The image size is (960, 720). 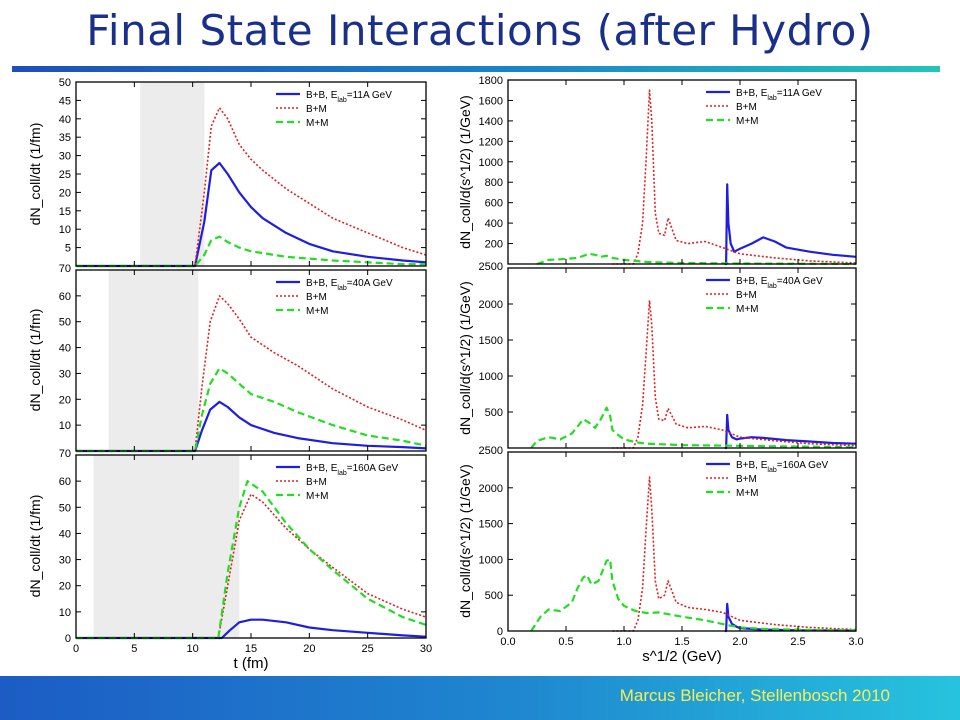 What do you see at coordinates (68, 249) in the screenshot?
I see `y-tick-label: 5` at bounding box center [68, 249].